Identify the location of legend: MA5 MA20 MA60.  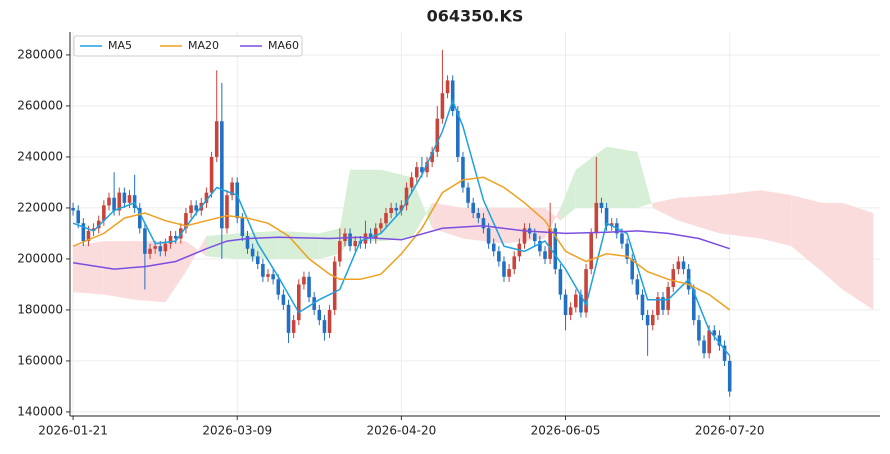
(188, 46).